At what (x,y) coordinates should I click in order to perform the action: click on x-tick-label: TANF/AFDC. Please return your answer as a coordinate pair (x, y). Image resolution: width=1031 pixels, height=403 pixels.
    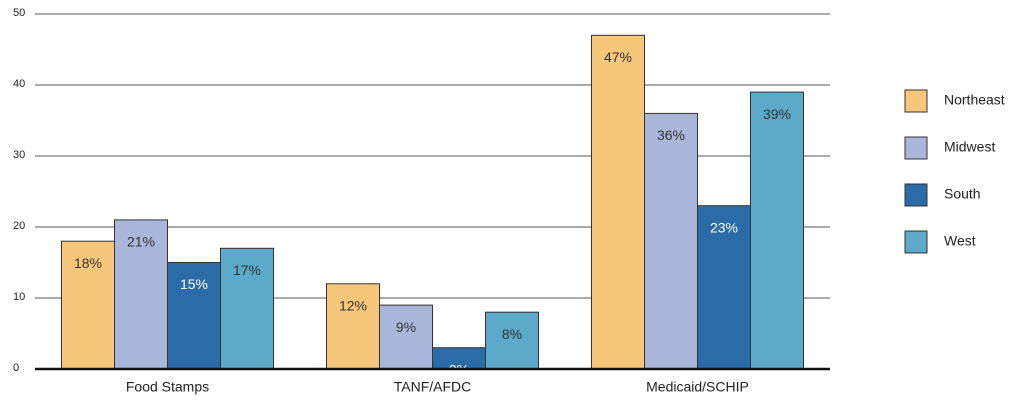
    Looking at the image, I should click on (433, 387).